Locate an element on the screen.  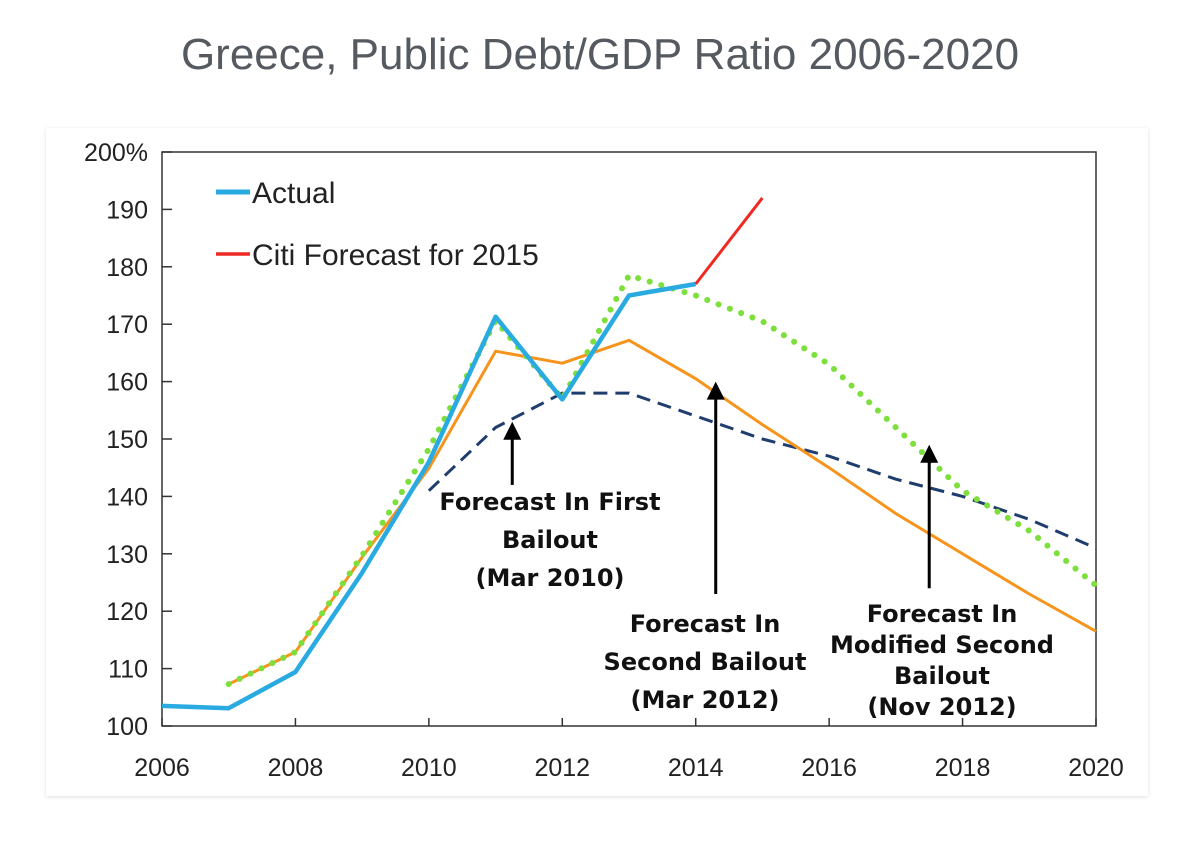
y-tick-label: 180 is located at coordinates (127, 268).